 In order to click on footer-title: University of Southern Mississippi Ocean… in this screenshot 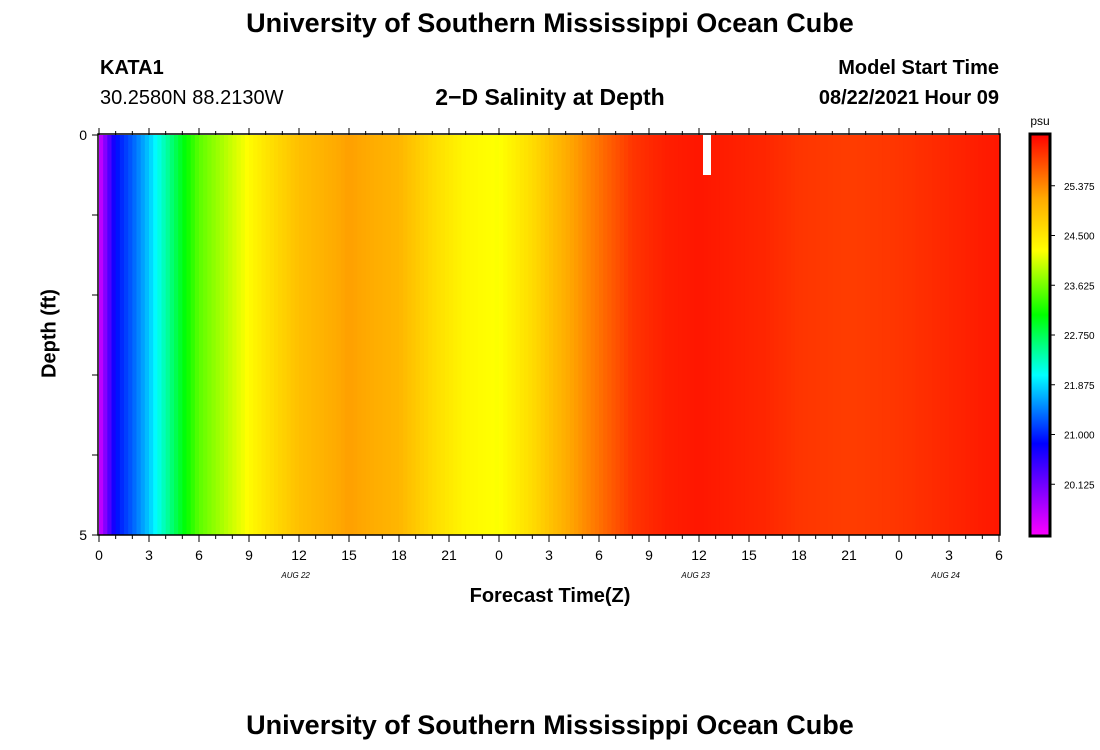, I will do `click(550, 725)`.